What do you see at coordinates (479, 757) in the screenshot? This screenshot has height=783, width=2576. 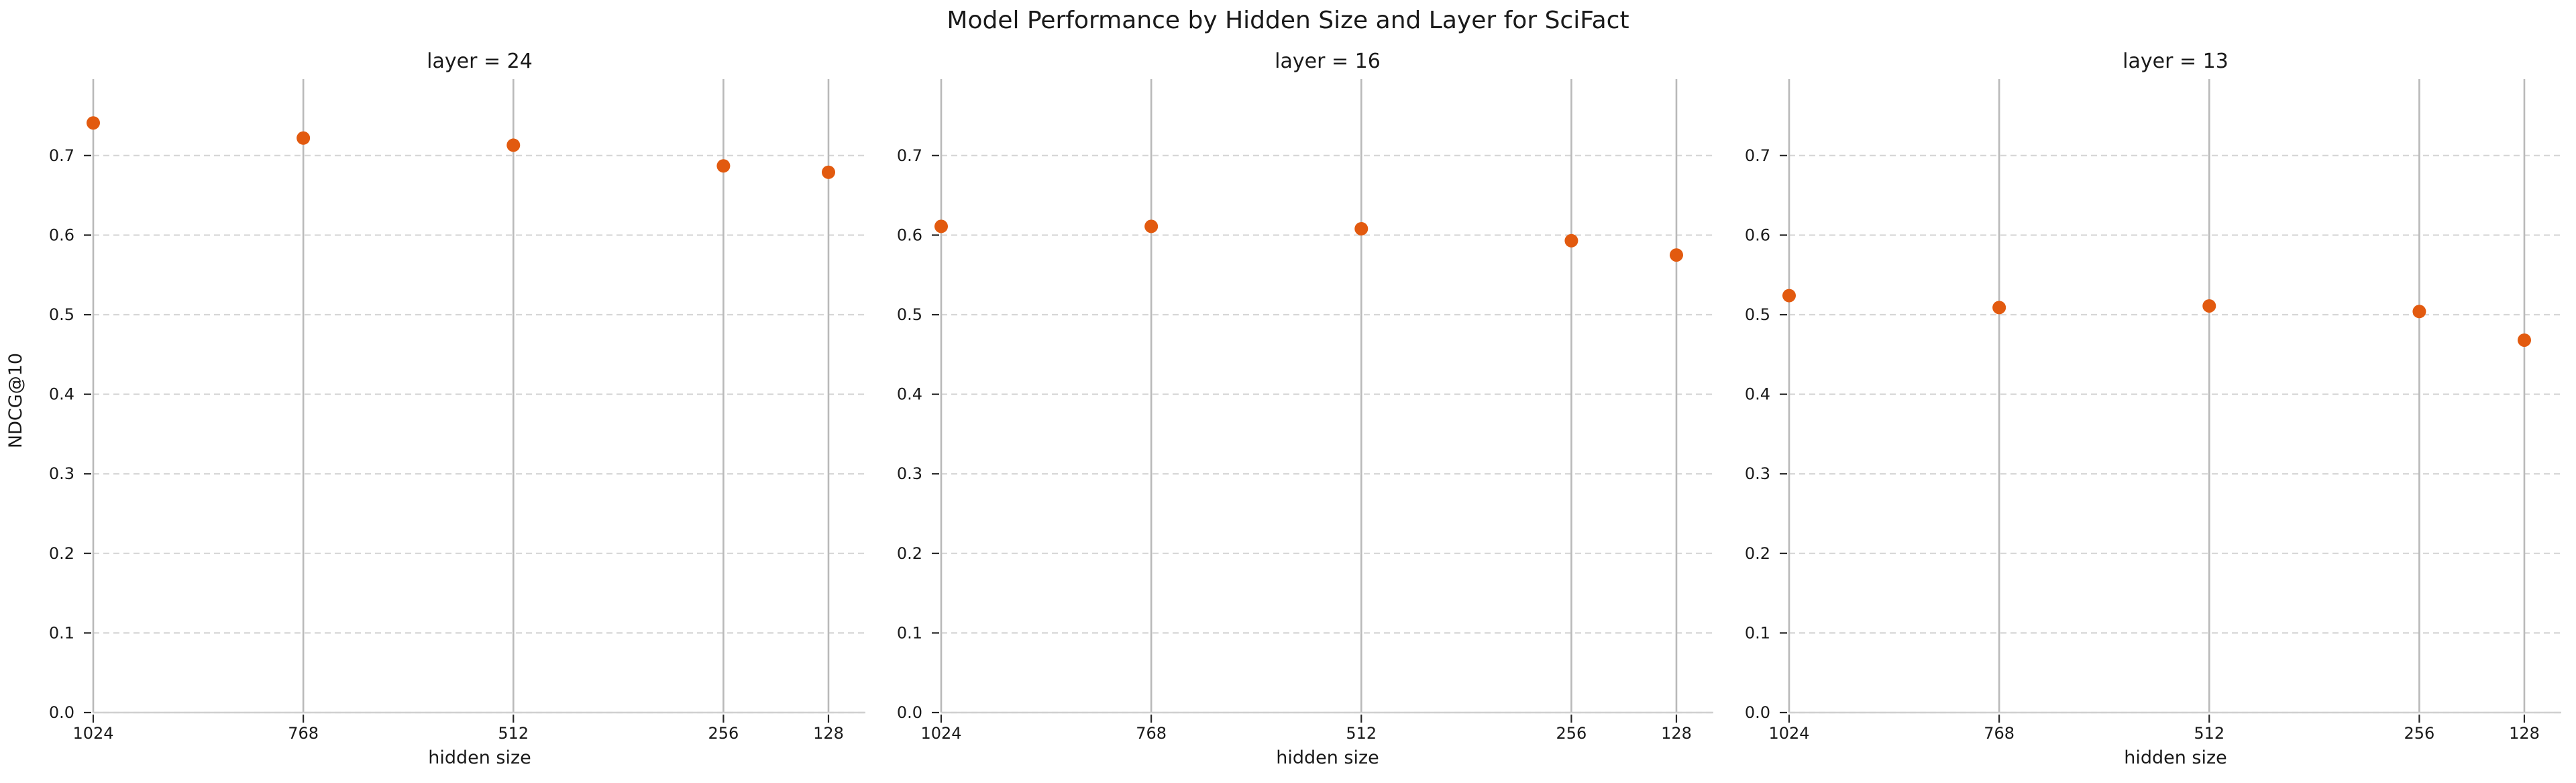 I see `x-axis-label-1: hidden size` at bounding box center [479, 757].